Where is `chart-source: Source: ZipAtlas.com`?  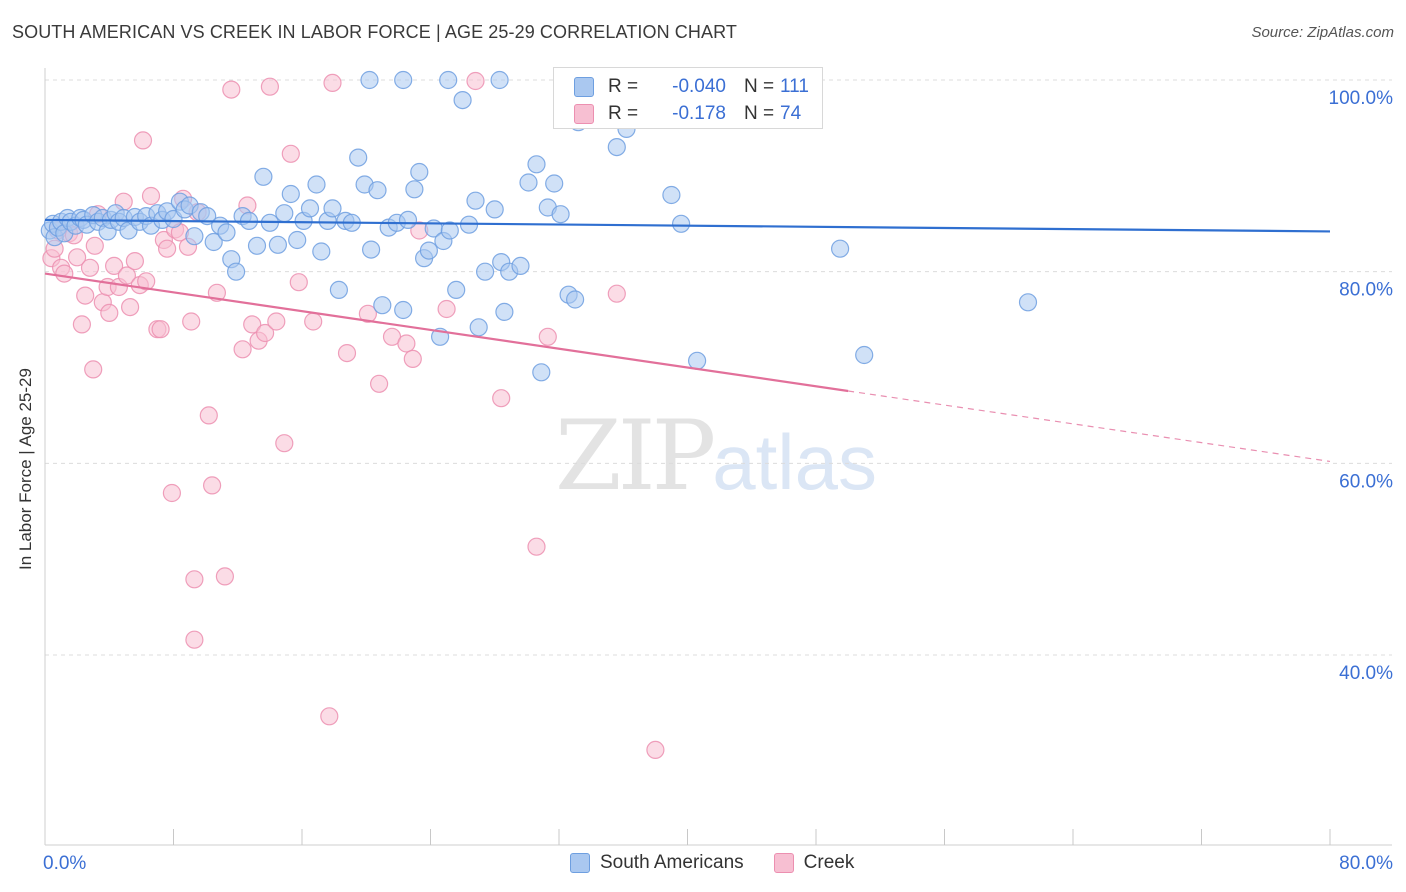
chart-source: Source: ZipAtlas.com is located at coordinates (1322, 32).